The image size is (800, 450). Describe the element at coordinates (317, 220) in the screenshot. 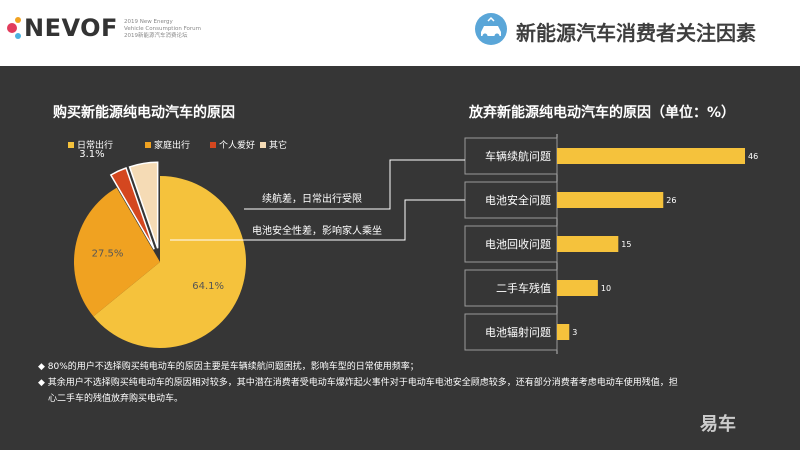

I see `connector-line-safety` at that location.